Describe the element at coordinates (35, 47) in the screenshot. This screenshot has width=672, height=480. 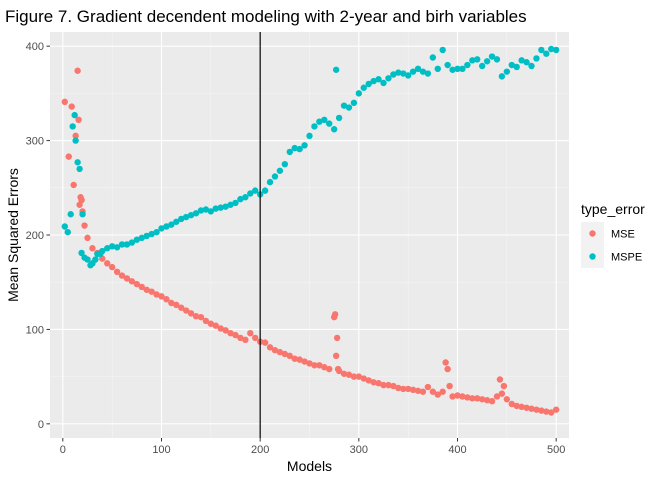
I see `y-tick-label: 400` at that location.